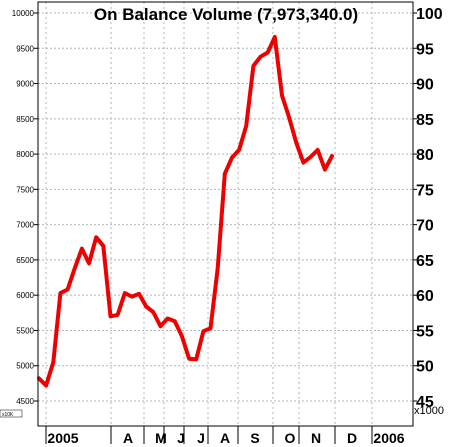 Image resolution: width=452 pixels, height=447 pixels. Describe the element at coordinates (25, 401) in the screenshot. I see `left-tick-label: 4500` at that location.